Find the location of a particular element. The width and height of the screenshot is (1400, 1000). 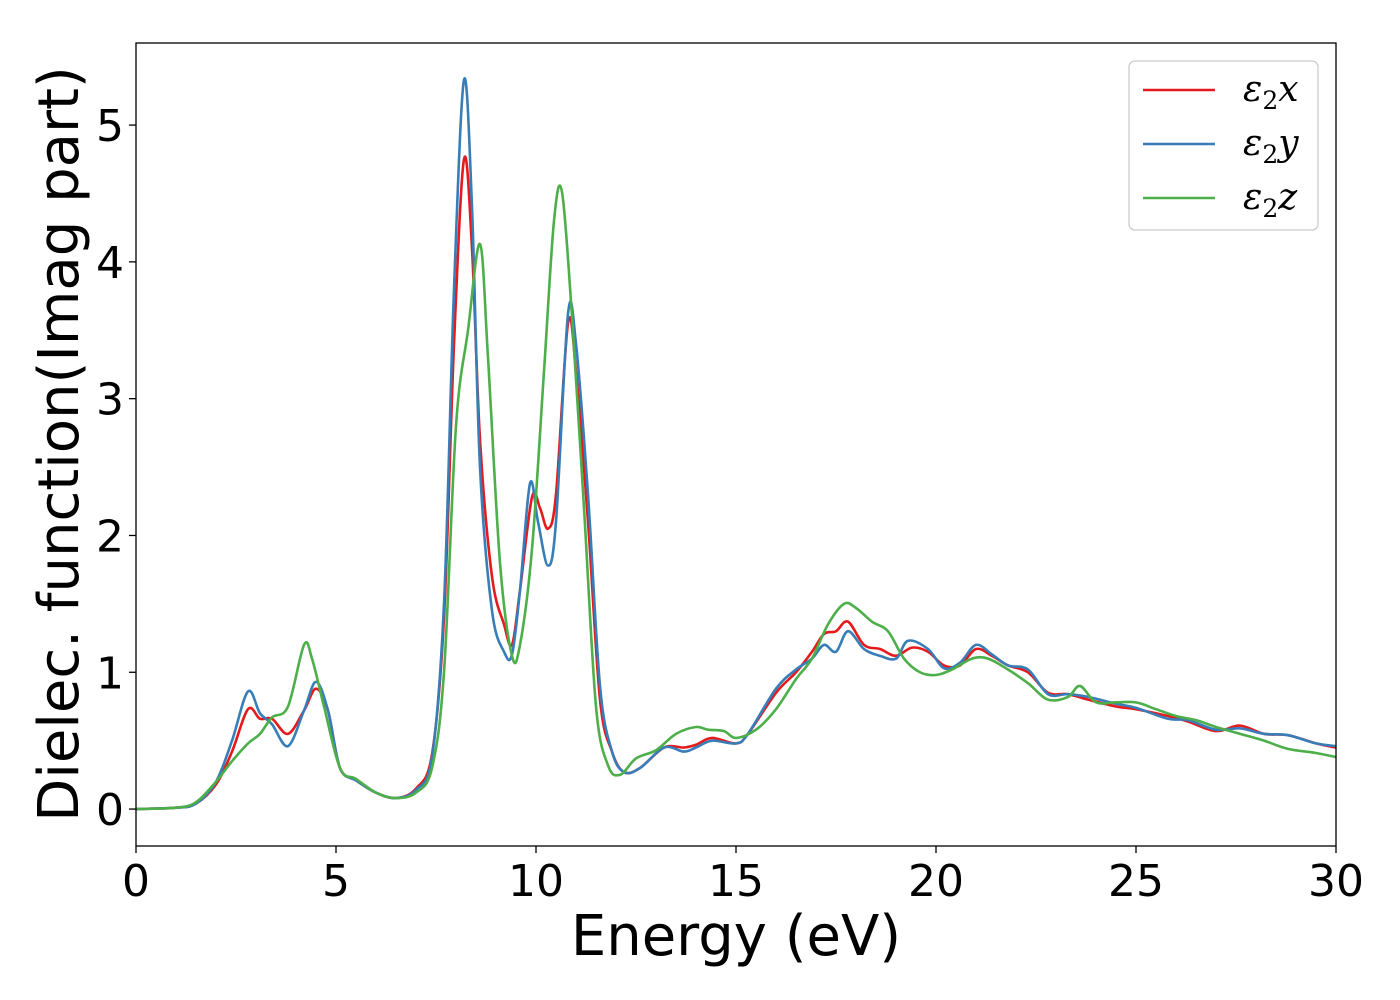

y-tick-label: 5 is located at coordinates (110, 126).